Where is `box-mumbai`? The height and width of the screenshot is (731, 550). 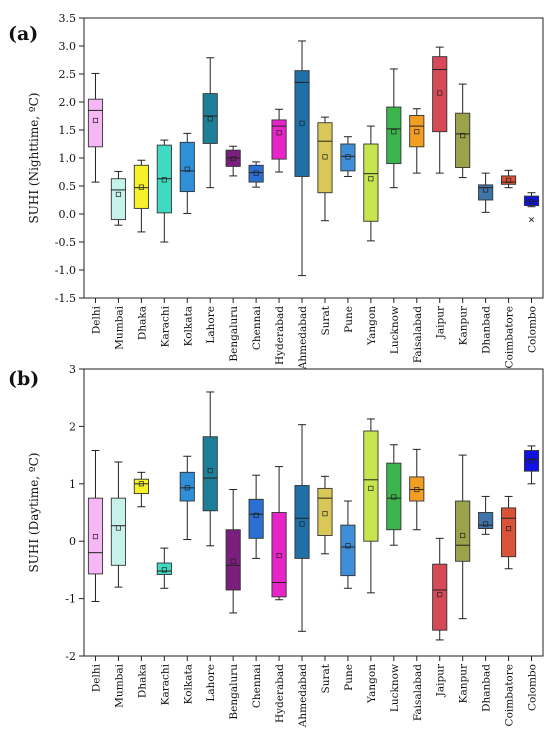 box-mumbai is located at coordinates (118, 531).